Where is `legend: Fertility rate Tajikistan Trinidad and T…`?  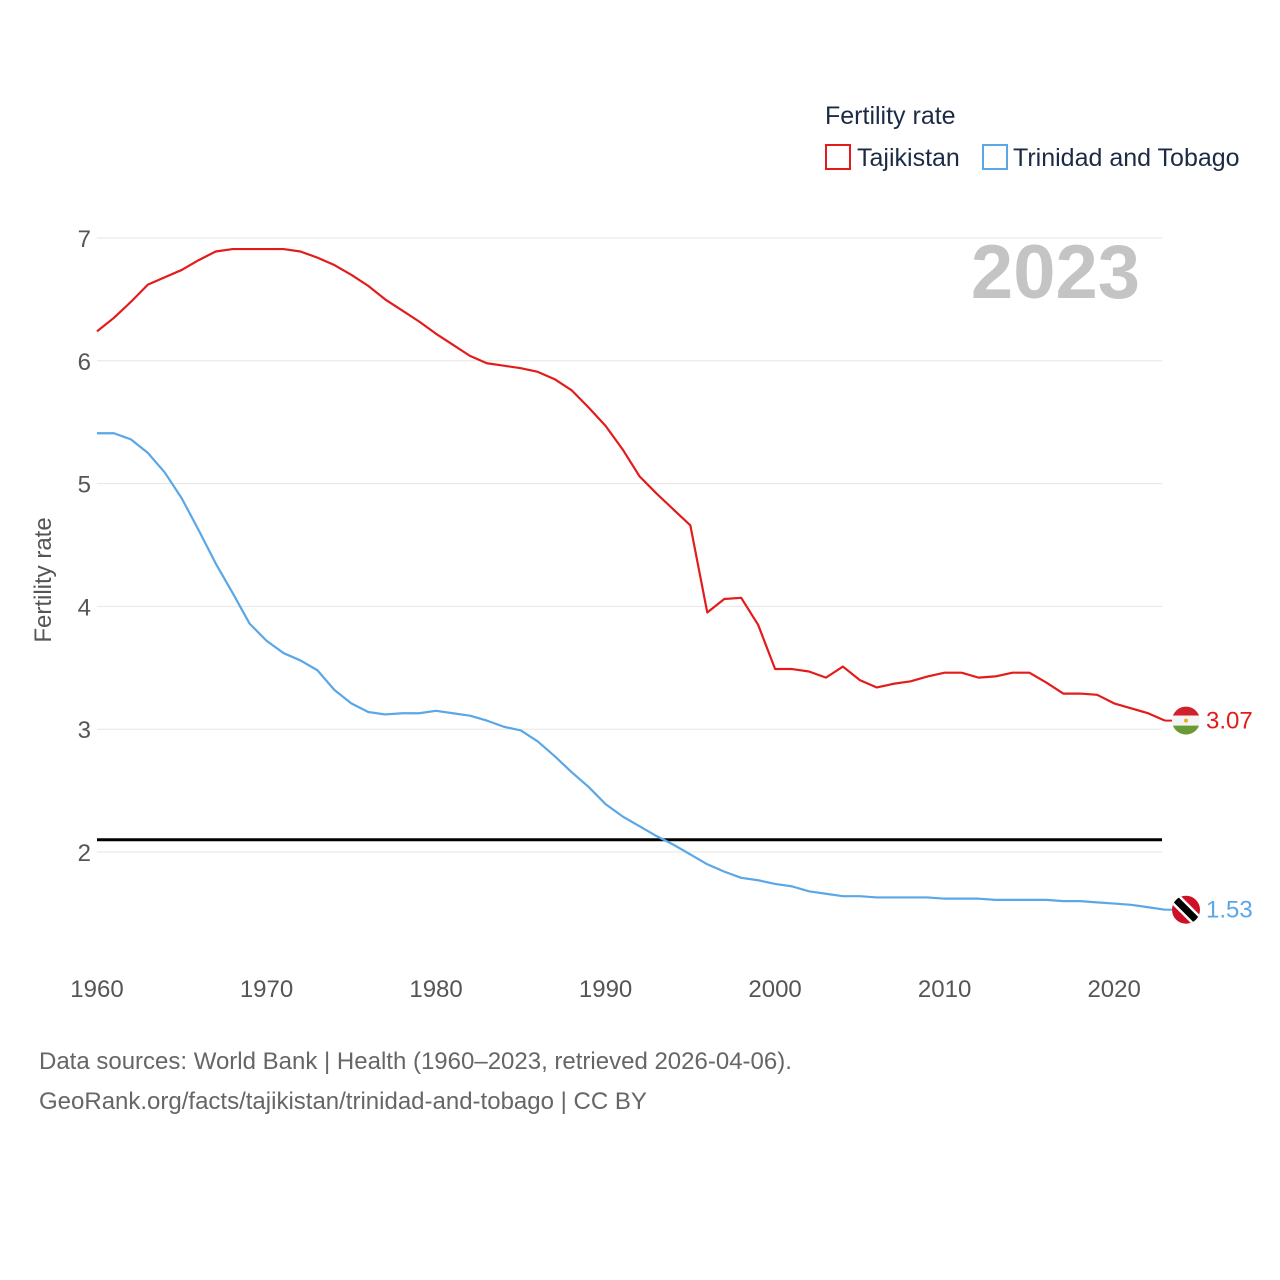 legend: Fertility rate Tajikistan Trinidad and T… is located at coordinates (1032, 137).